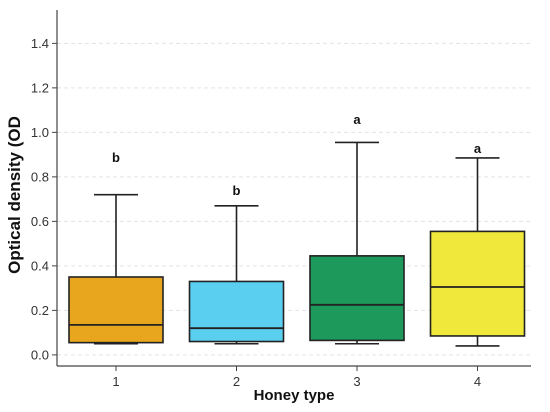 This screenshot has height=412, width=550. I want to click on x-tick-label: 2, so click(236, 381).